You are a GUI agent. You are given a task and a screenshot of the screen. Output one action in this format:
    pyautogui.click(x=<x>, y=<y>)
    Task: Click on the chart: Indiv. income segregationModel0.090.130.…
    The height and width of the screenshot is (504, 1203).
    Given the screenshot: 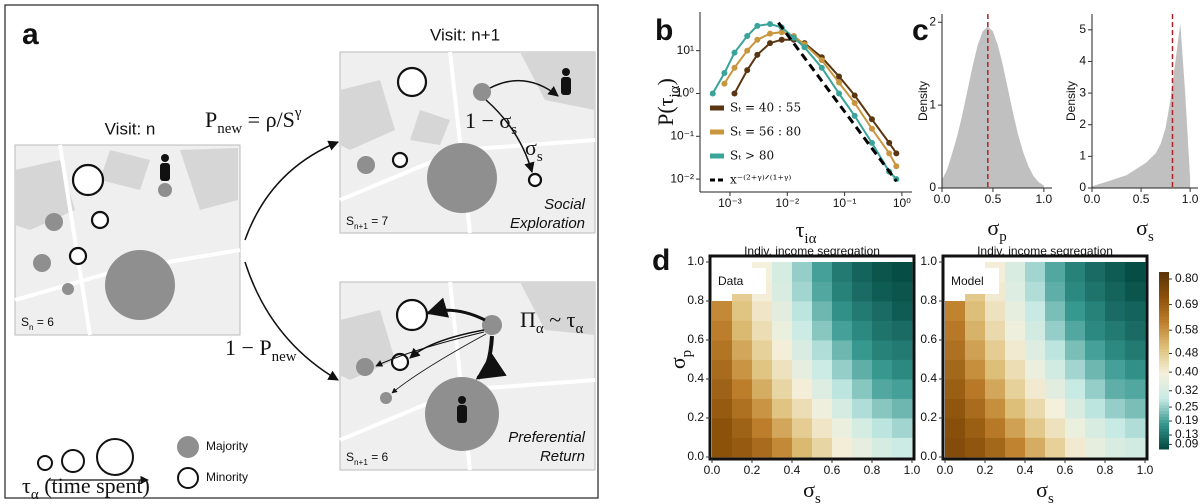 What is the action you would take?
    pyautogui.click(x=1059, y=374)
    